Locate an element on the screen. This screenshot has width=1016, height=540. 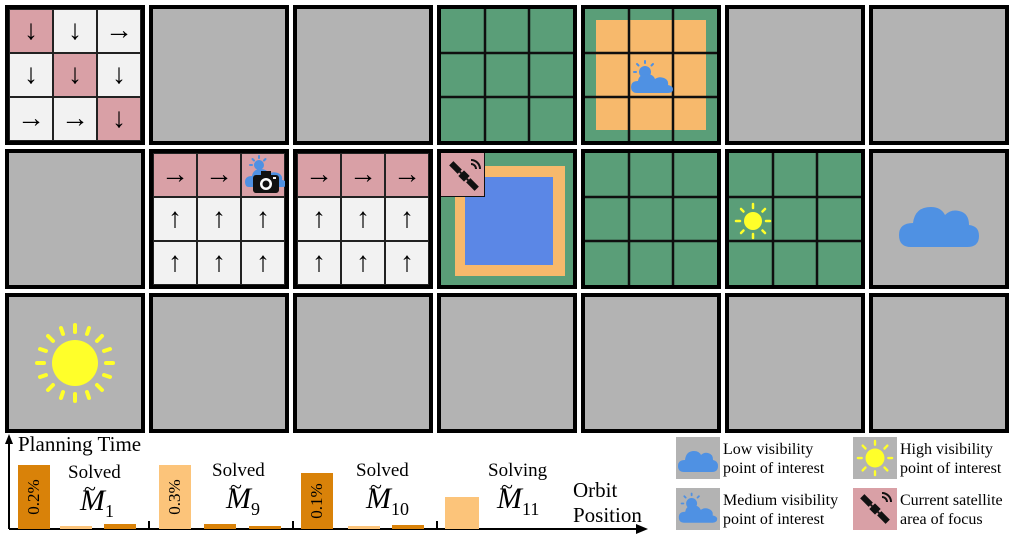
legend-label-medium: Medium visibility point of interest is located at coordinates (780, 510).